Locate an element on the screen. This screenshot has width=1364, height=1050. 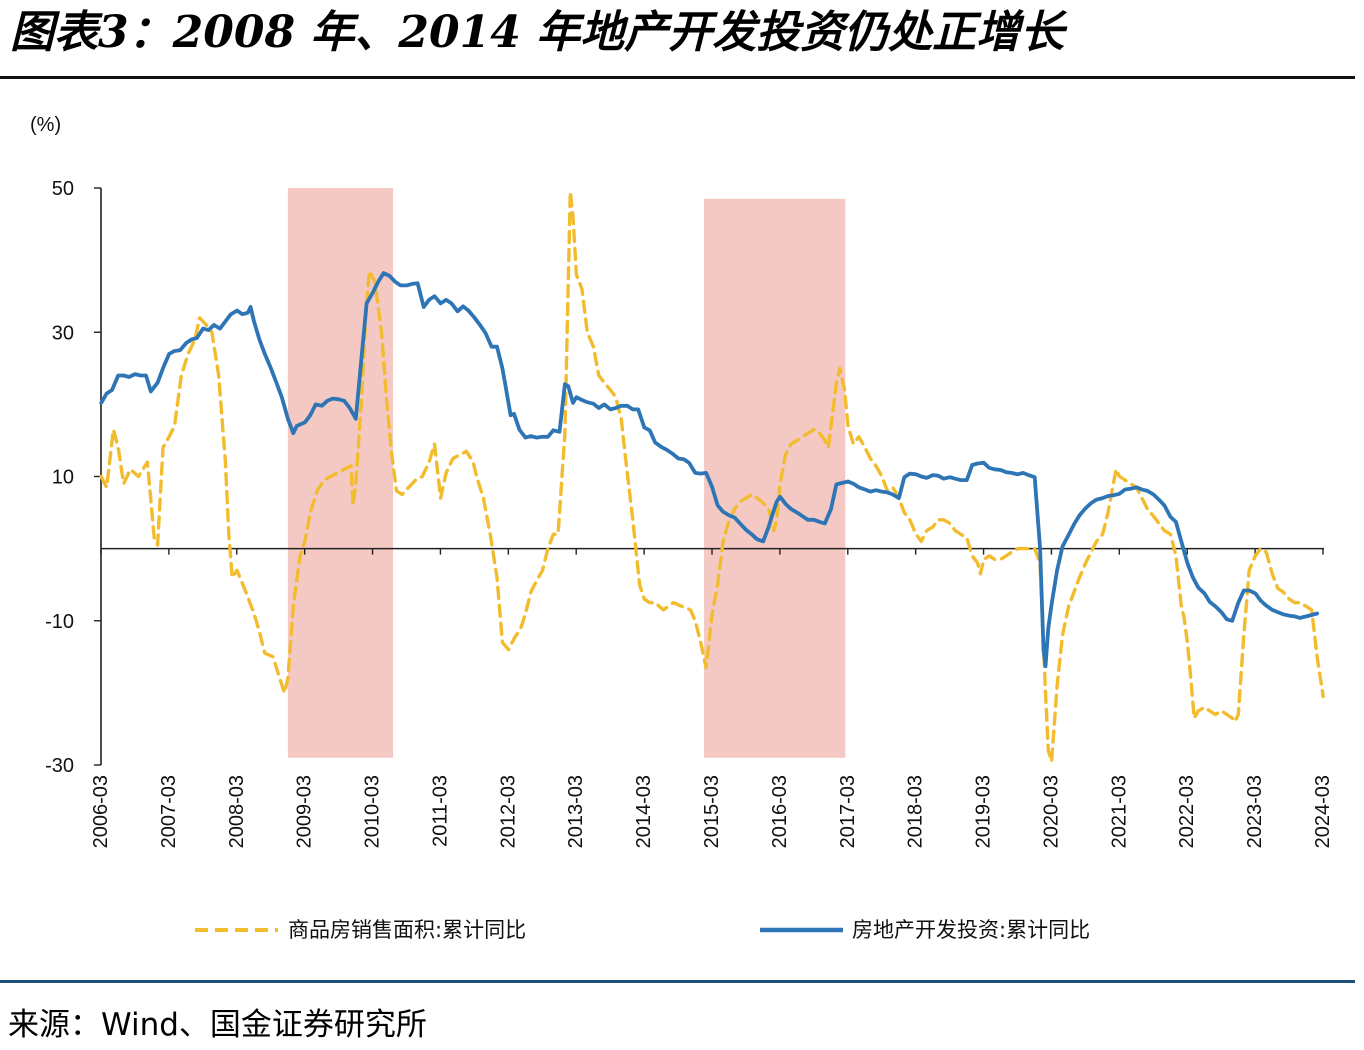
x-tick-label: 2007-03 is located at coordinates (169, 811).